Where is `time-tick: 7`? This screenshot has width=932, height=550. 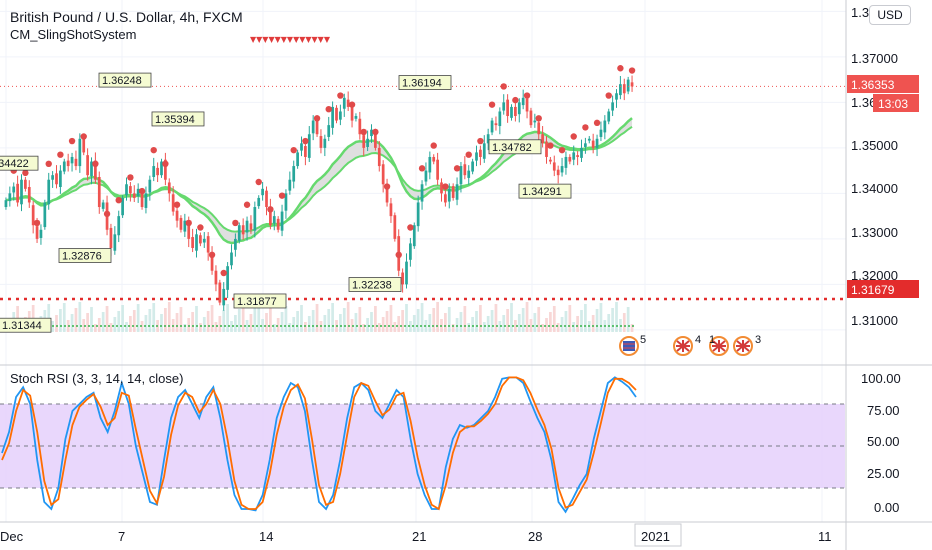 time-tick: 7 is located at coordinates (121, 536).